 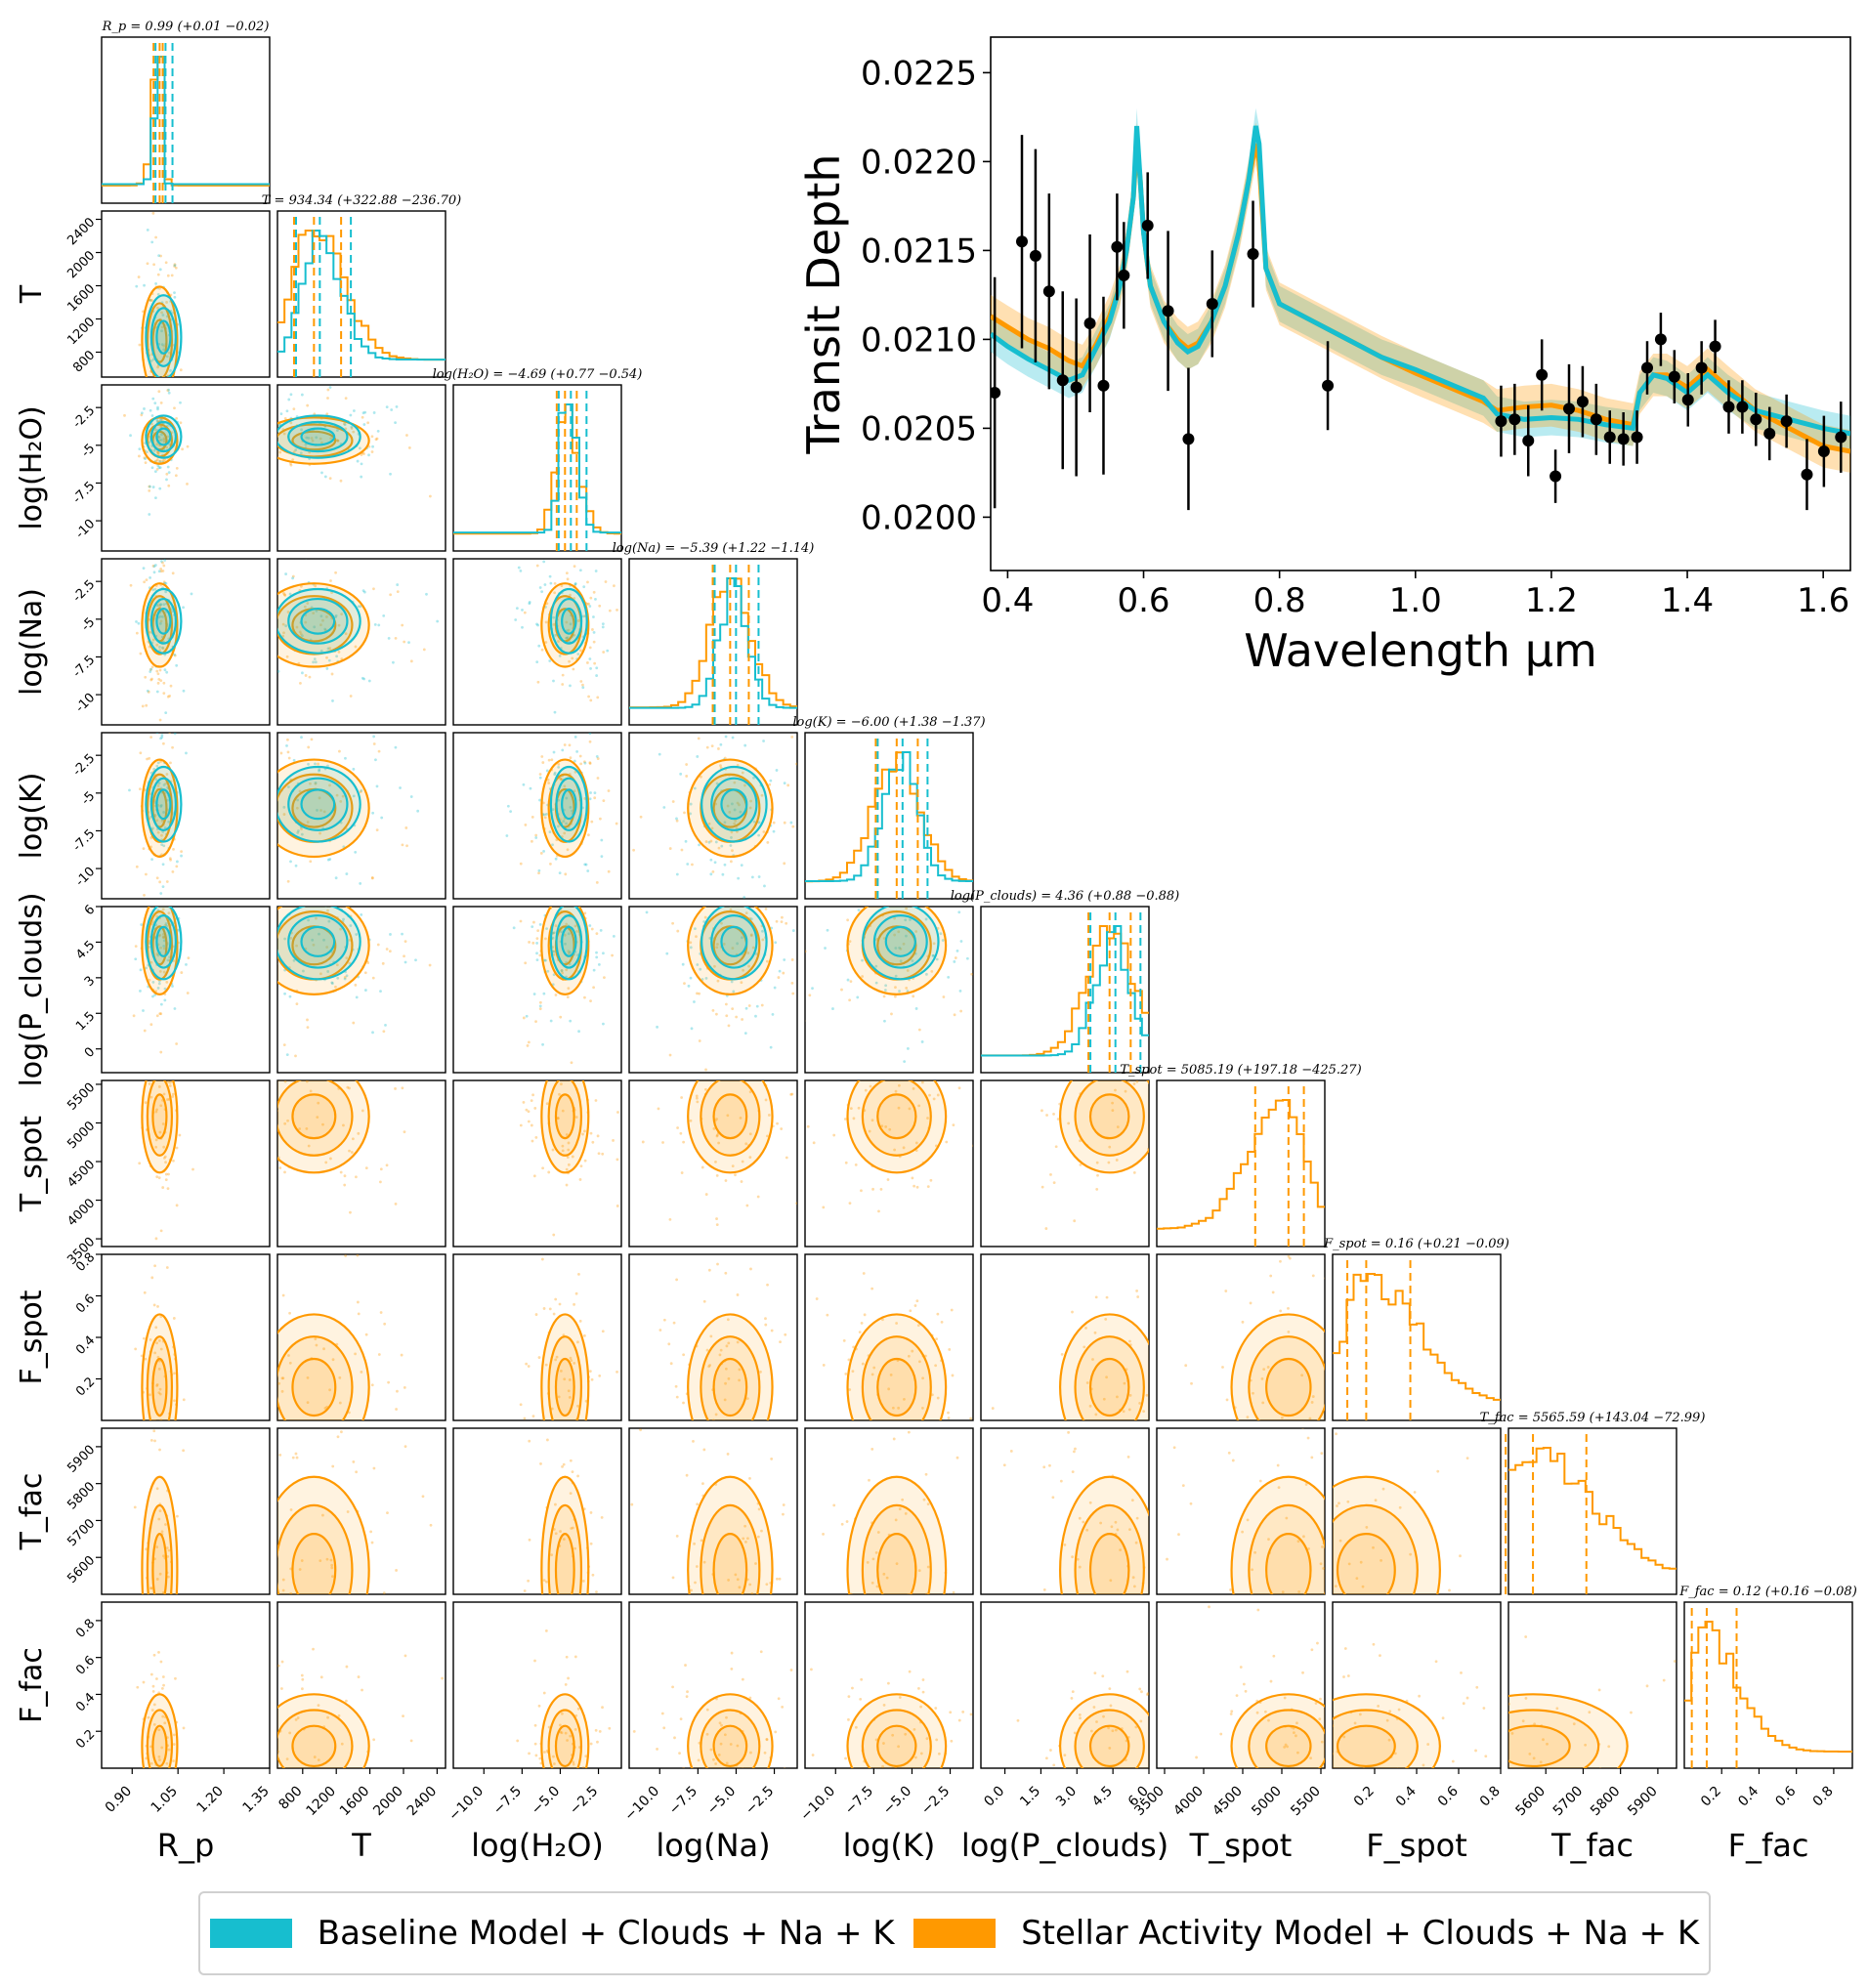 I want to click on y-tick-label: 5000, so click(x=81, y=1135).